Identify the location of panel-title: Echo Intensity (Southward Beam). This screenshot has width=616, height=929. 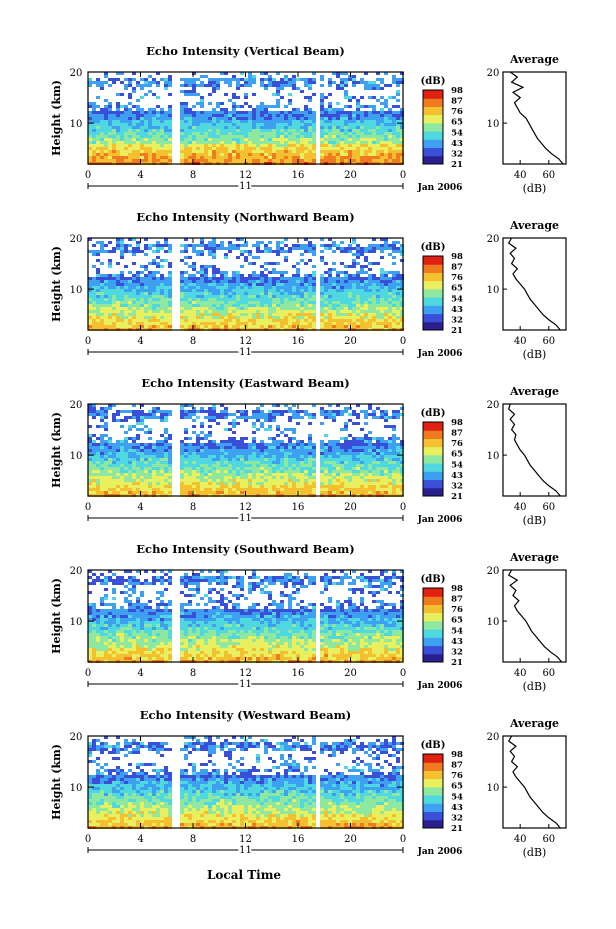
(245, 549).